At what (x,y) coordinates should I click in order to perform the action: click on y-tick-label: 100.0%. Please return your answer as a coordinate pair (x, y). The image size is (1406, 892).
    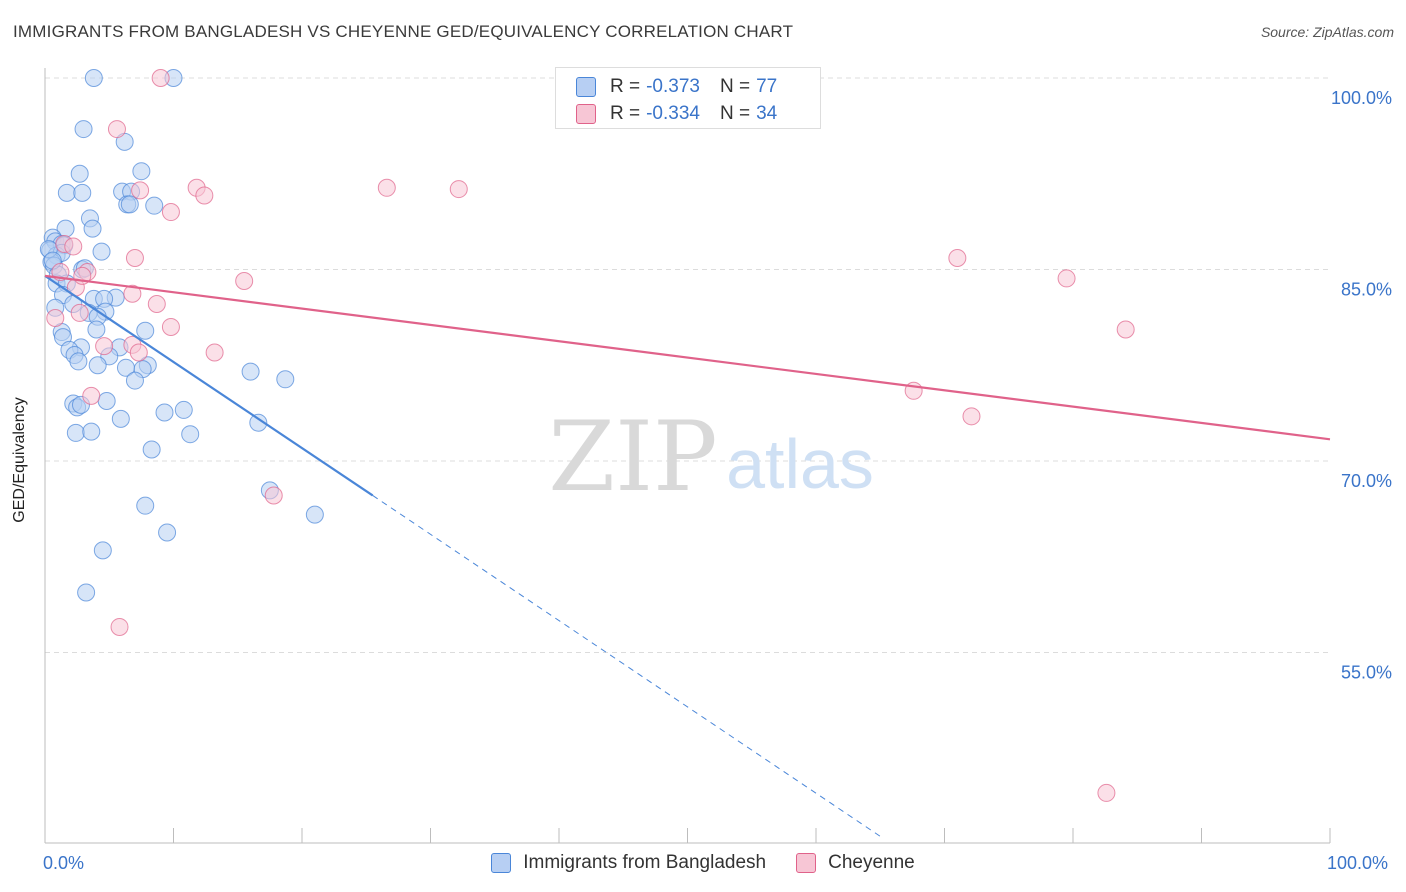
    Looking at the image, I should click on (1361, 98).